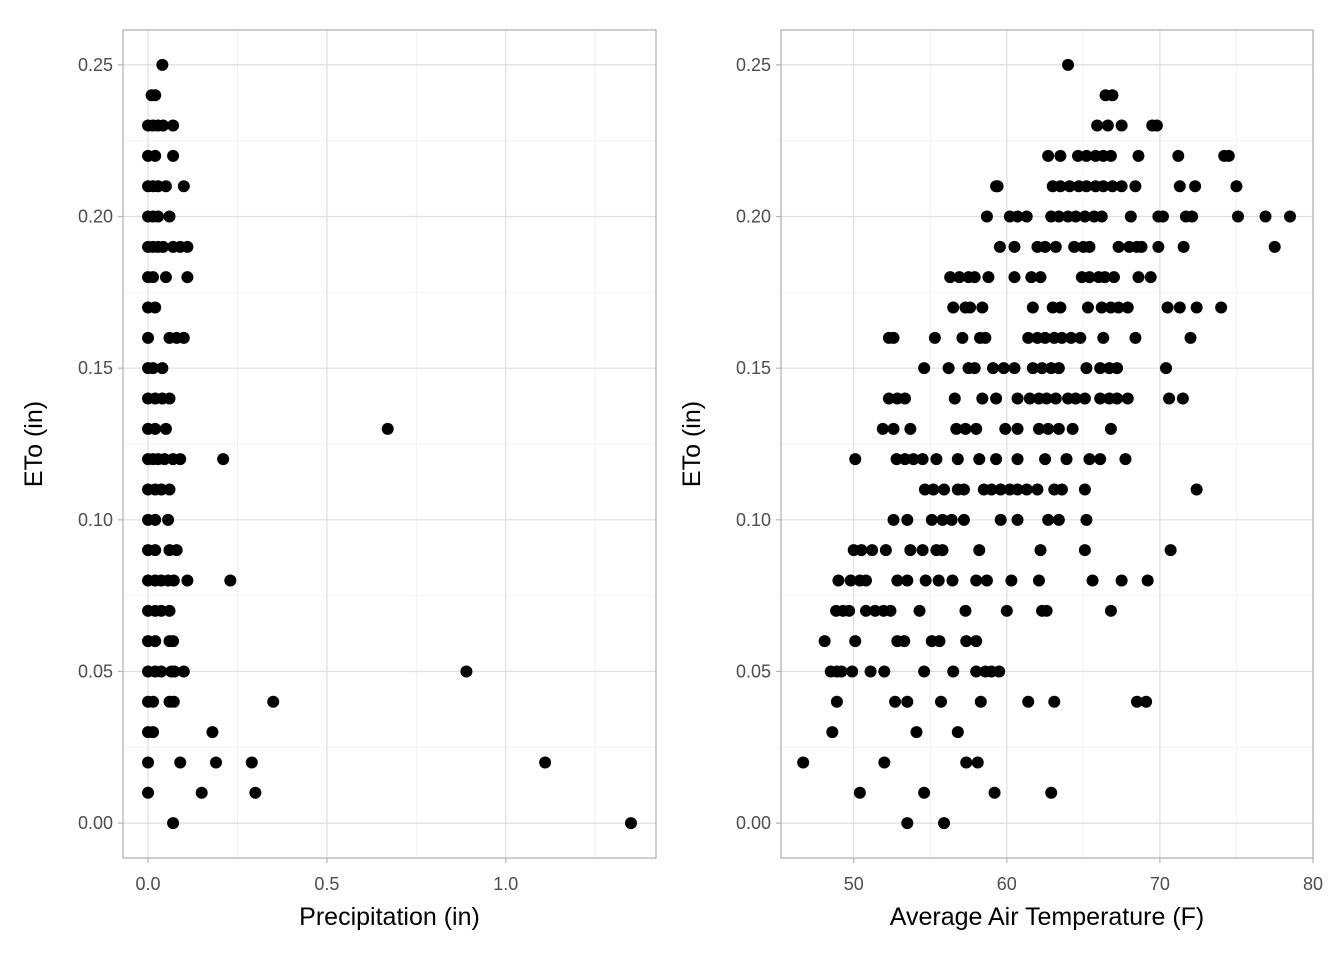 The image size is (1344, 960). Describe the element at coordinates (1160, 884) in the screenshot. I see `x-tick-label: 70` at that location.